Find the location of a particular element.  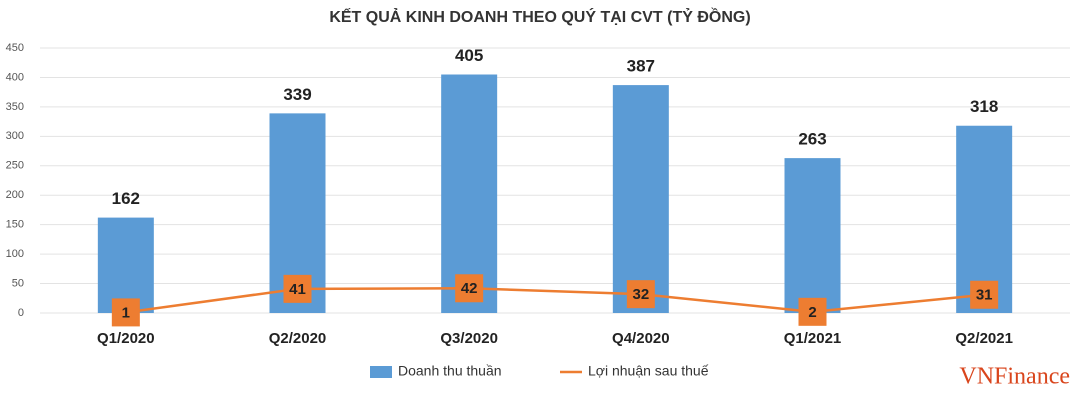

y-tick-label: 50 is located at coordinates (18, 283).